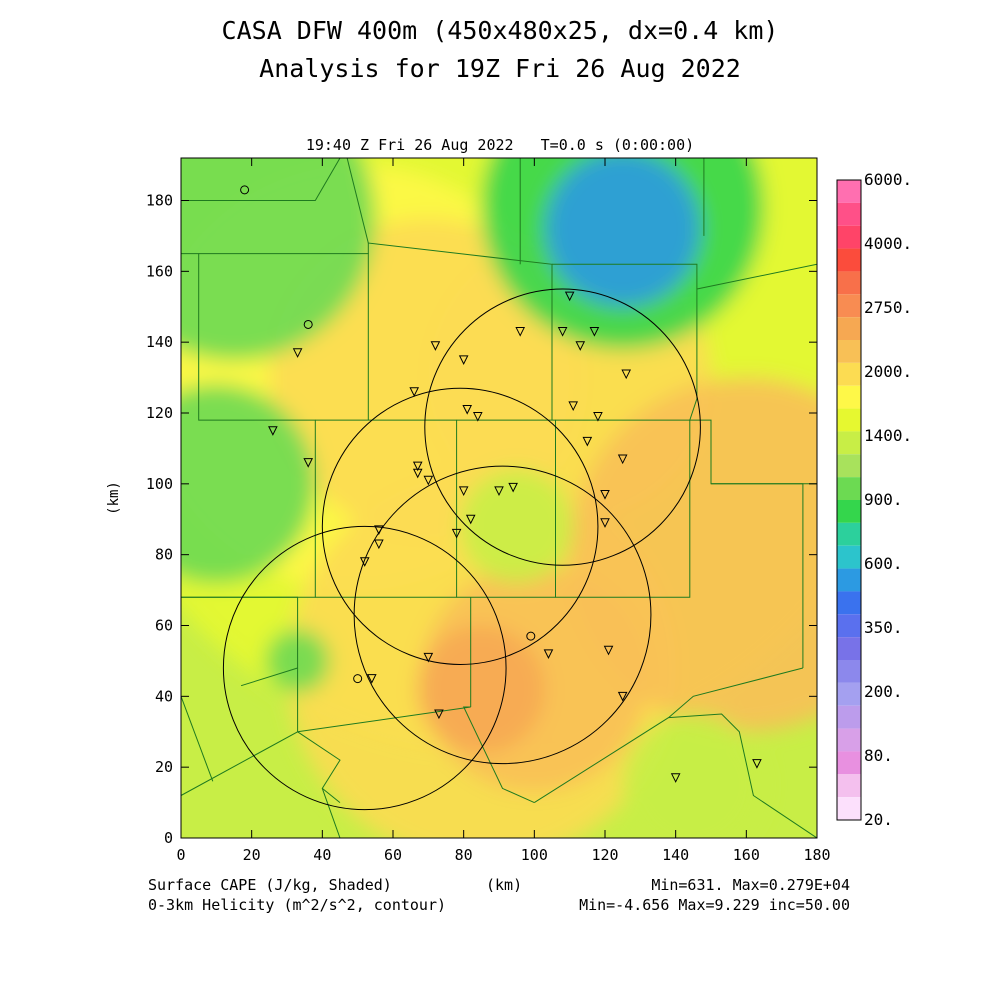 The height and width of the screenshot is (1000, 1000). Describe the element at coordinates (604, 855) in the screenshot. I see `x-tick-label: 120` at that location.